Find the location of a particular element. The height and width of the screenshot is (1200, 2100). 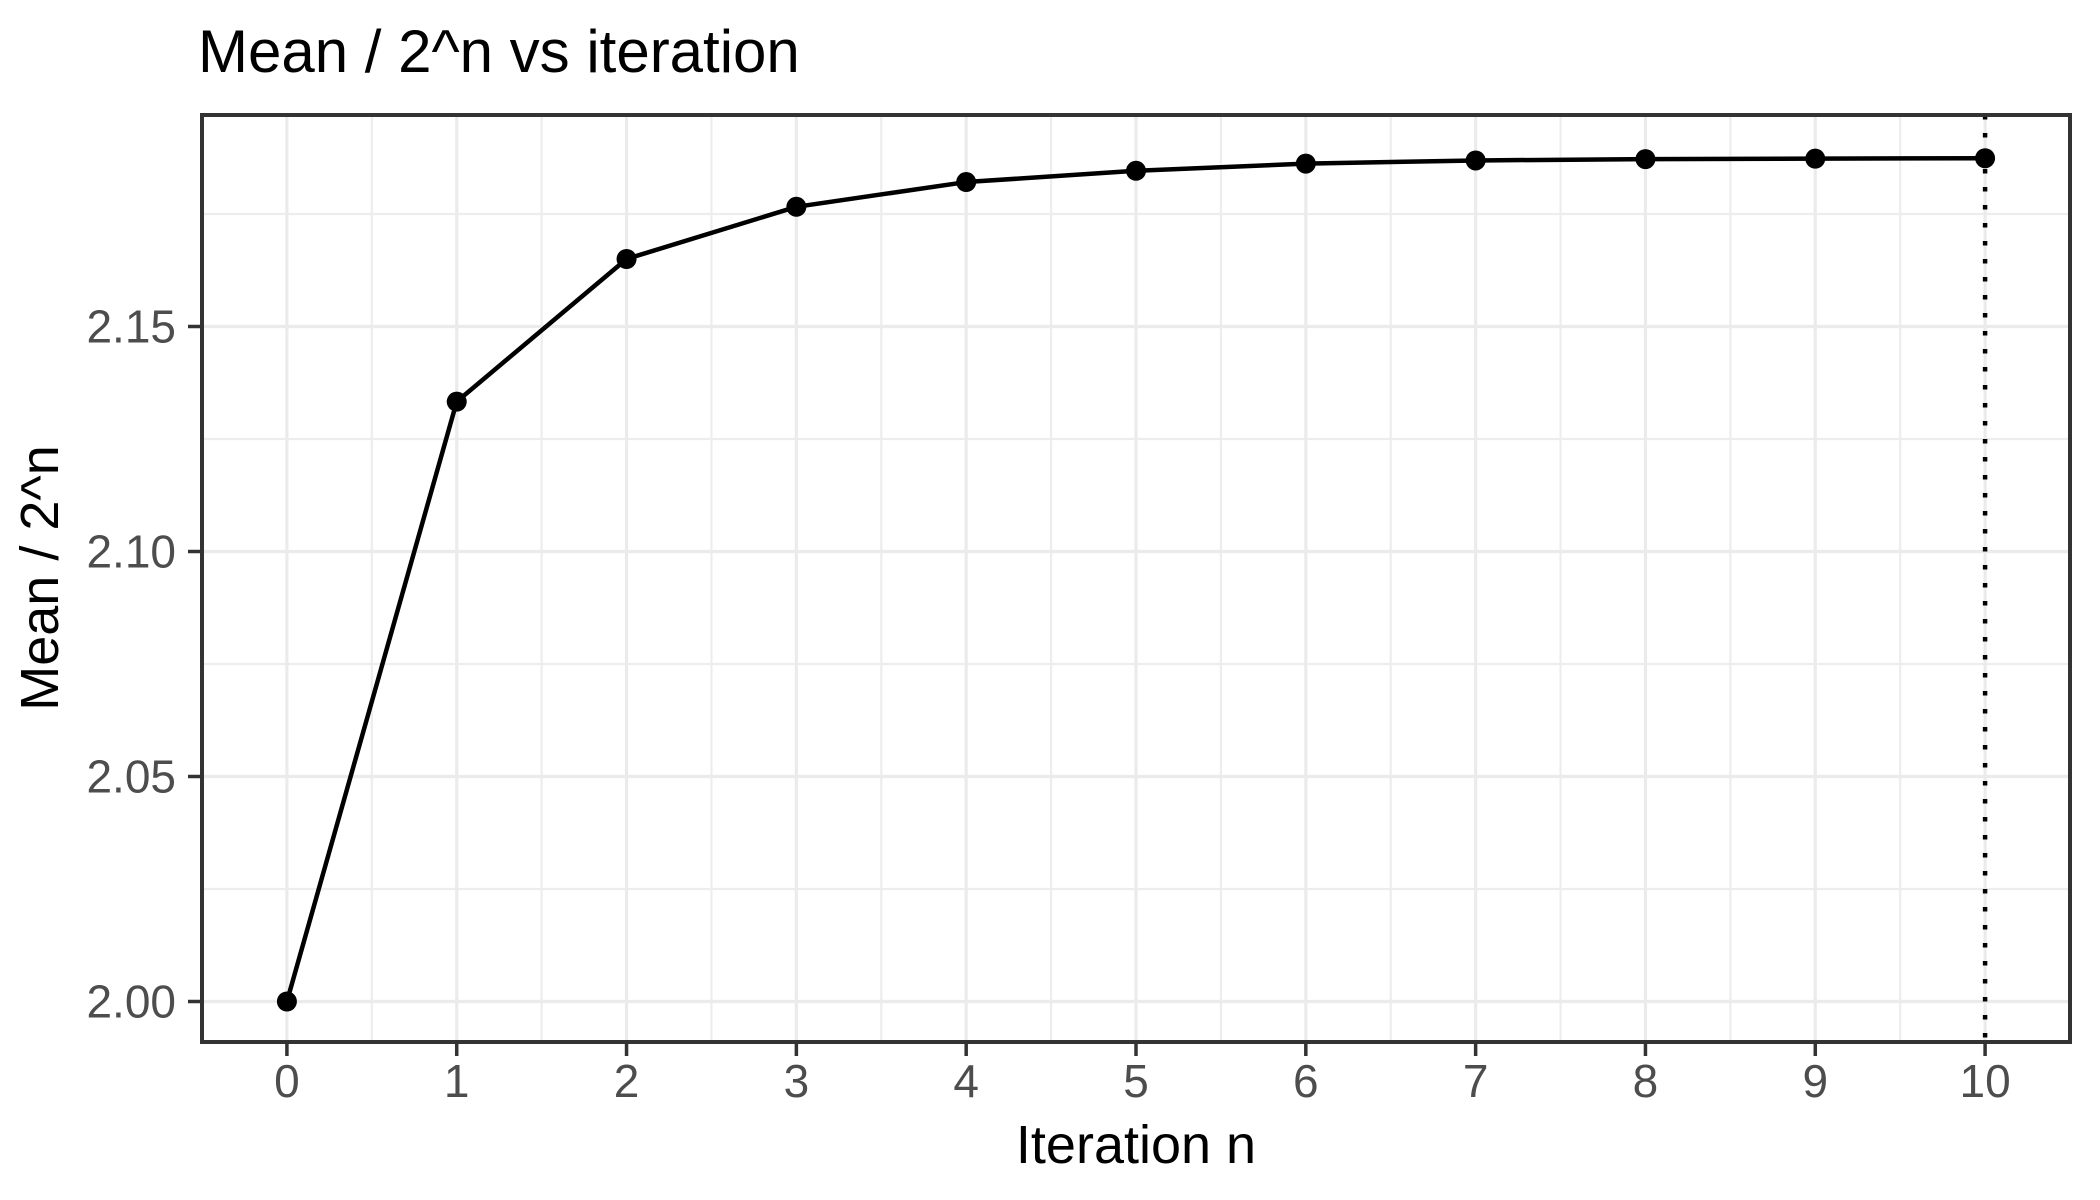

x-tick-label: 1 is located at coordinates (457, 1081).